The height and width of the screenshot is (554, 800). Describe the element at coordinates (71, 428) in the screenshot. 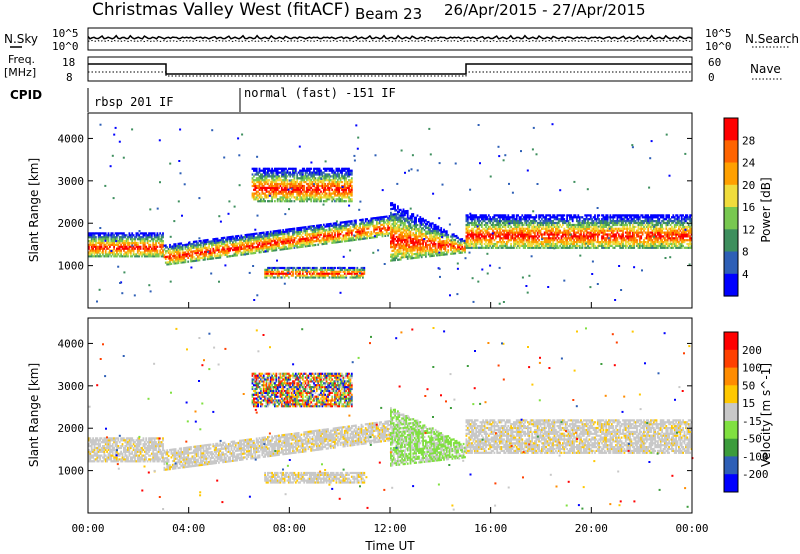

I see `velocity-ytick-label: 2000` at that location.